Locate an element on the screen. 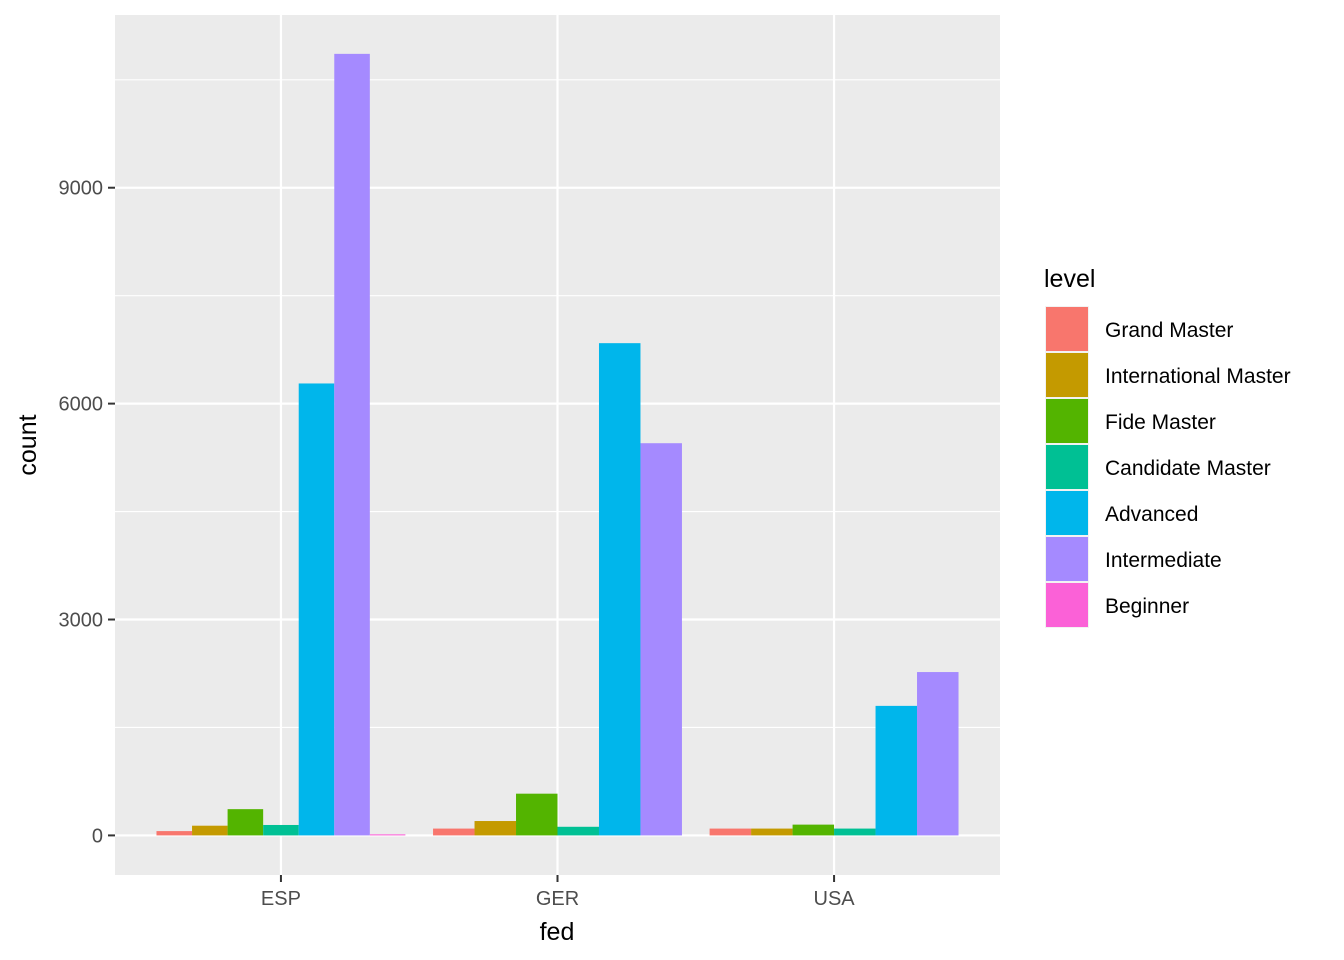  y-tick-label: 6000 is located at coordinates (81, 405).